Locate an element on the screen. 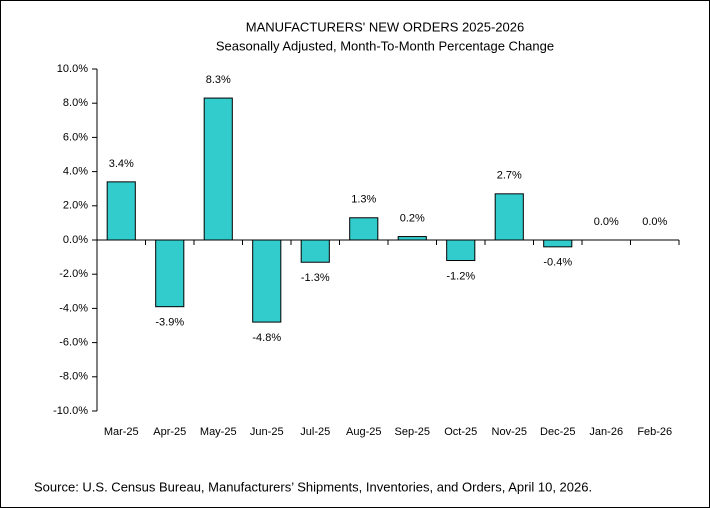 The image size is (710, 508). x-tick-label: May-25 is located at coordinates (218, 432).